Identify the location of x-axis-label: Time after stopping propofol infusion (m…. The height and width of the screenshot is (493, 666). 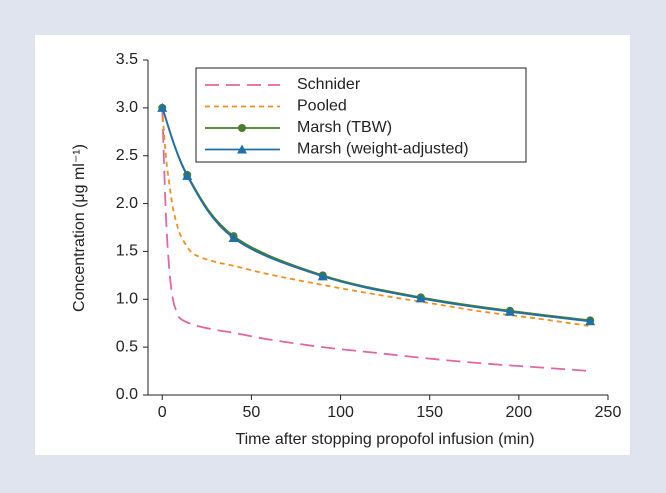
(384, 439).